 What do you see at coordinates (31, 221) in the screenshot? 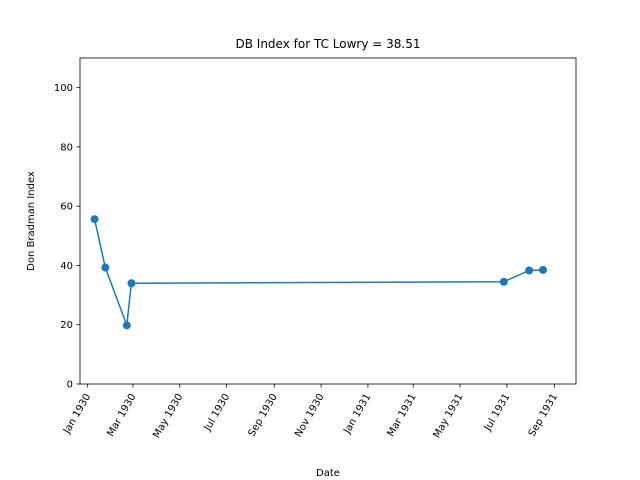
I see `y-axis-label: Don Bradman Index` at bounding box center [31, 221].